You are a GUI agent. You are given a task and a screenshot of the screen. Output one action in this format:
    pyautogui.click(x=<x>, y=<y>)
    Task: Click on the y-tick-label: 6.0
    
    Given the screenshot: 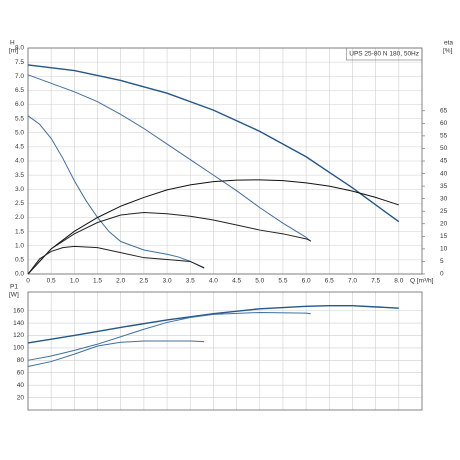 What is the action you would take?
    pyautogui.click(x=19, y=104)
    